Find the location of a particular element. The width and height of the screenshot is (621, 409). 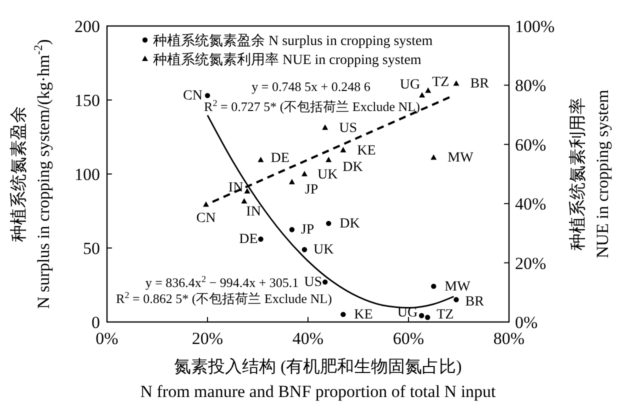

y-tick-label: 100 is located at coordinates (87, 174).